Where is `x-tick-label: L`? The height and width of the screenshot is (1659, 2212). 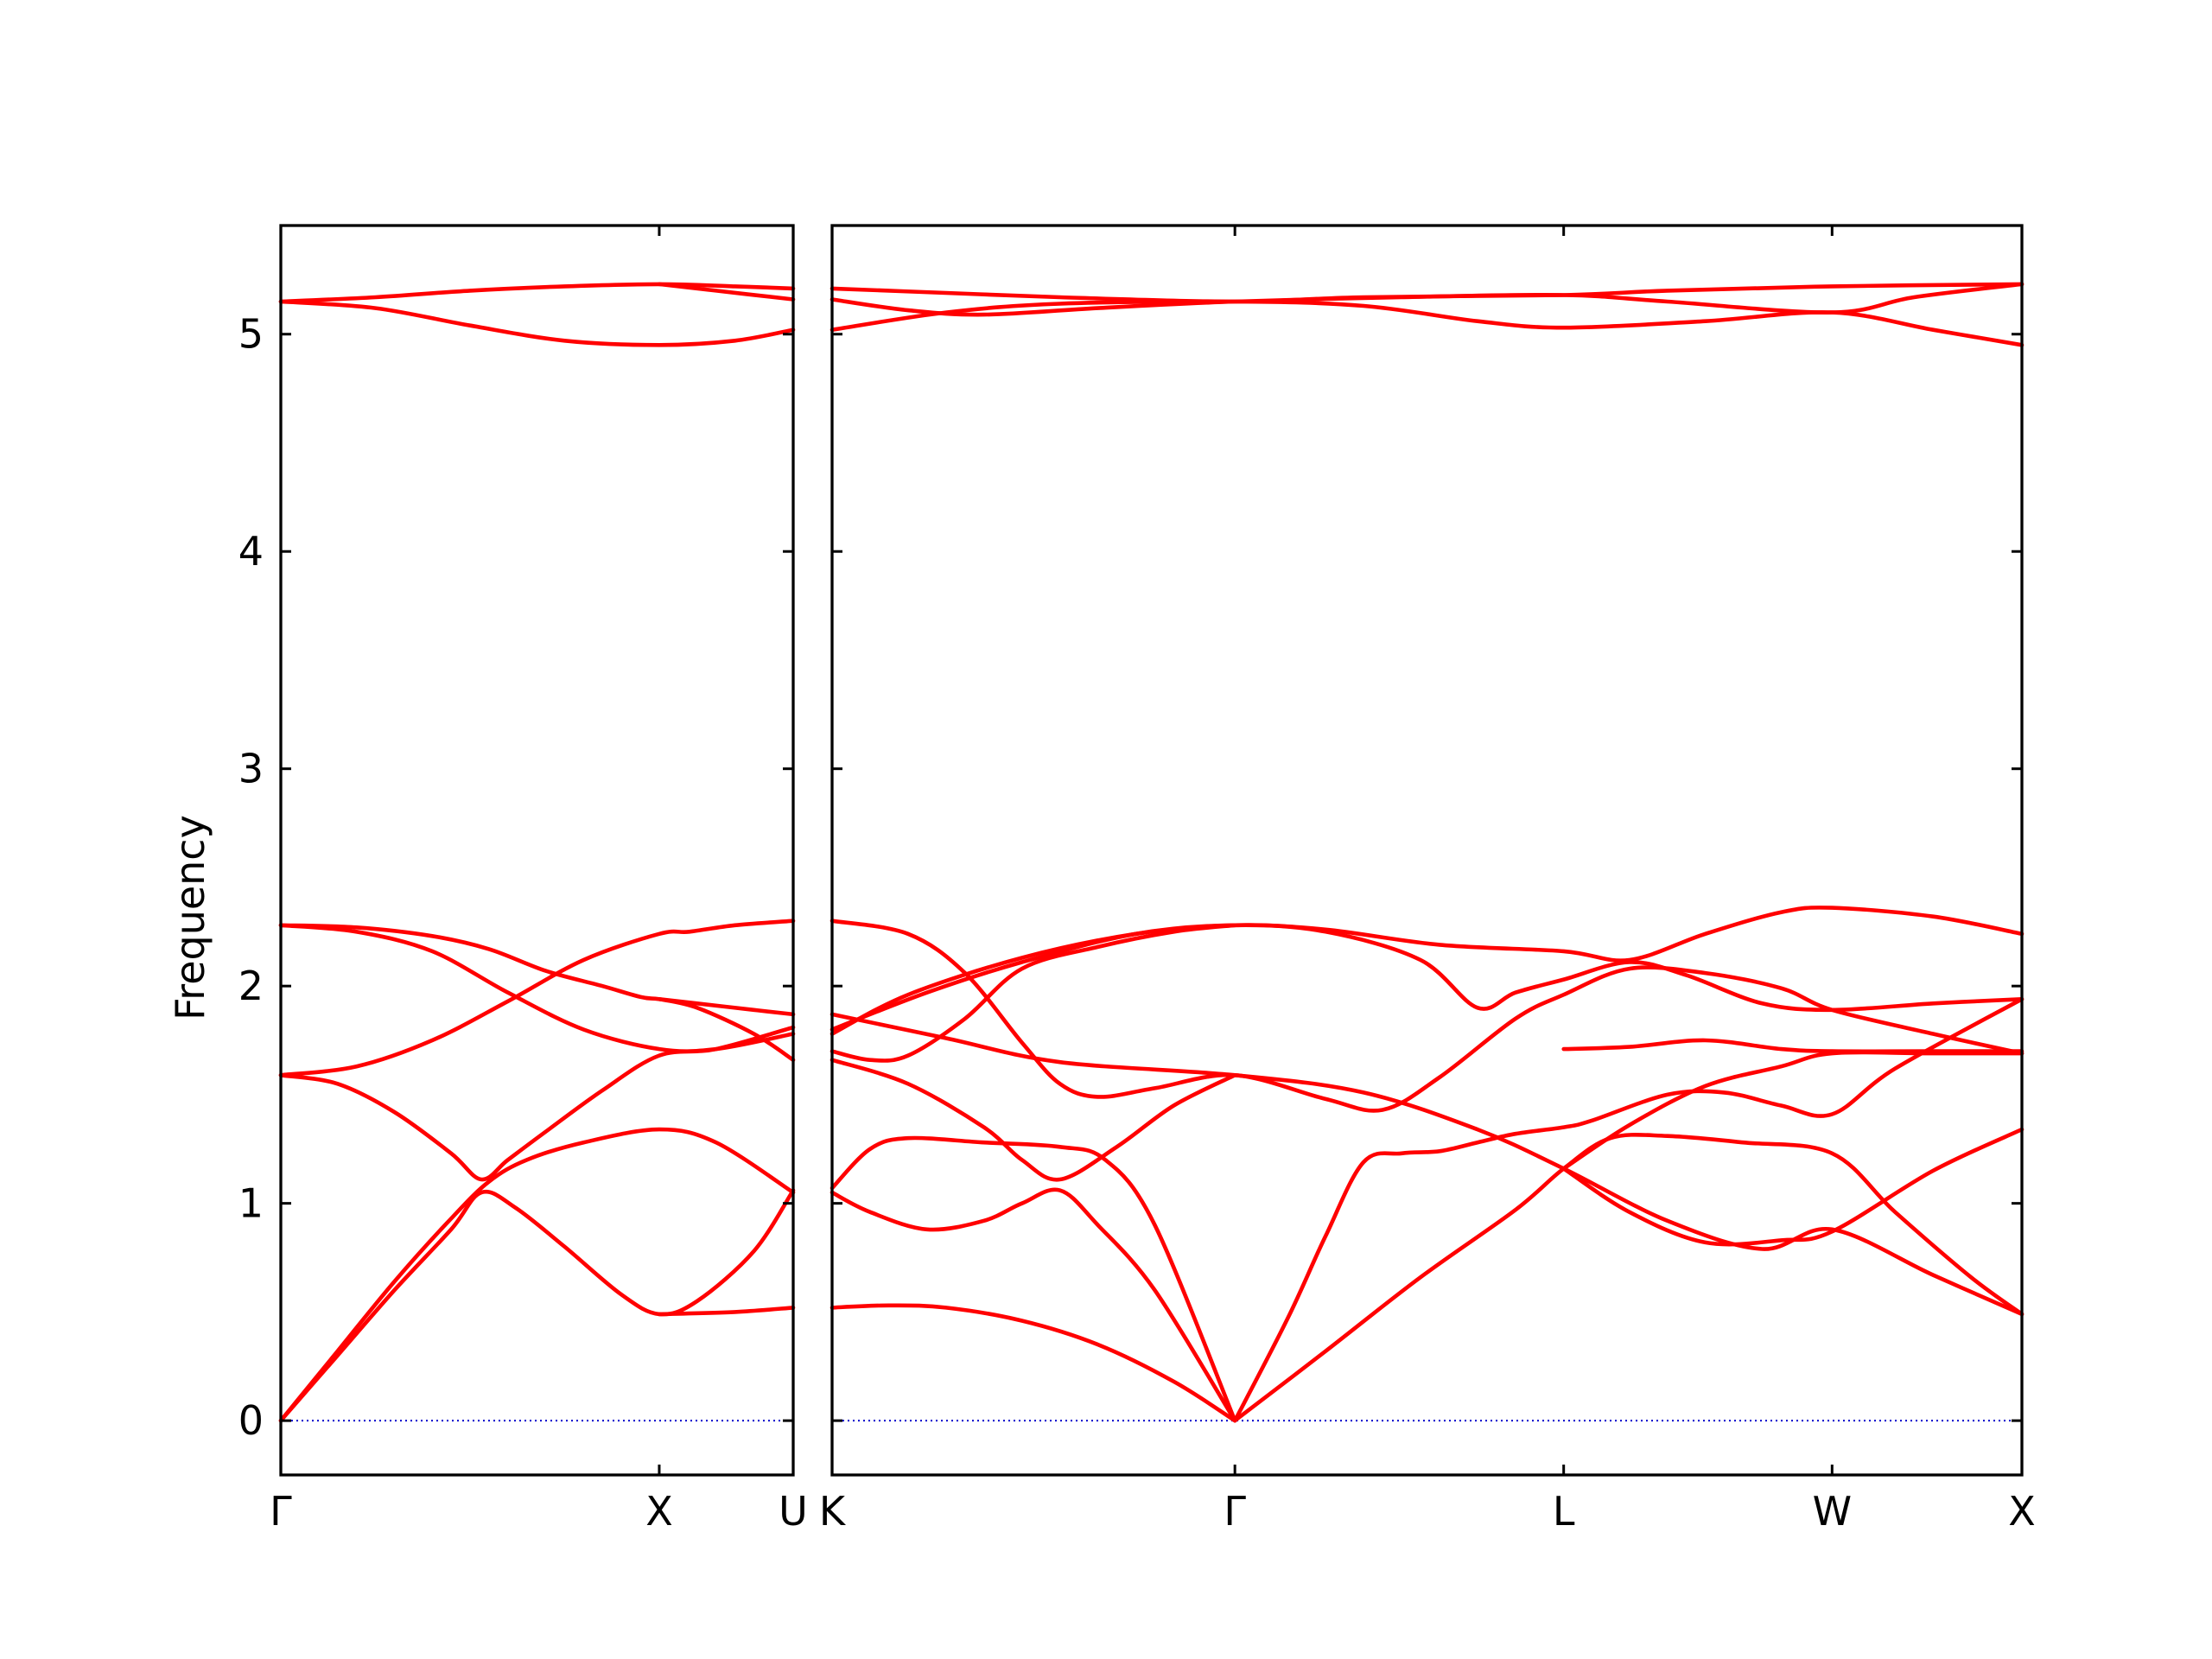
x-tick-label: L is located at coordinates (1564, 1511).